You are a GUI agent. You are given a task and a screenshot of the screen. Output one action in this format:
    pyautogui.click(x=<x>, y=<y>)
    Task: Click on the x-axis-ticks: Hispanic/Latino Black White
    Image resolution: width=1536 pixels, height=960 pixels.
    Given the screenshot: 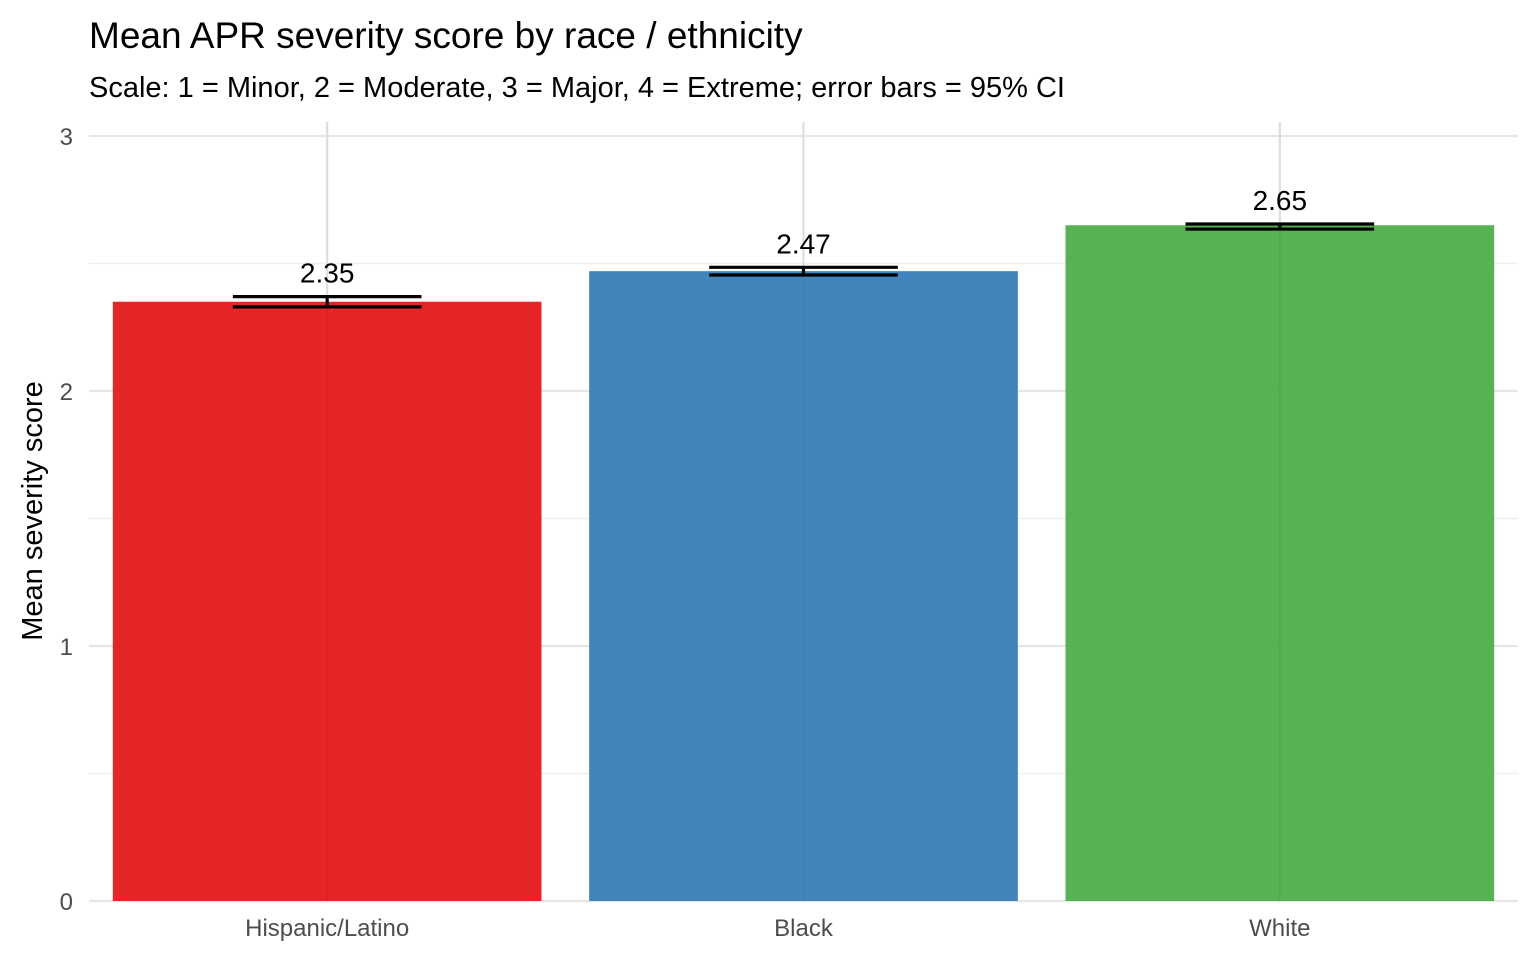 What is the action you would take?
    pyautogui.click(x=777, y=928)
    